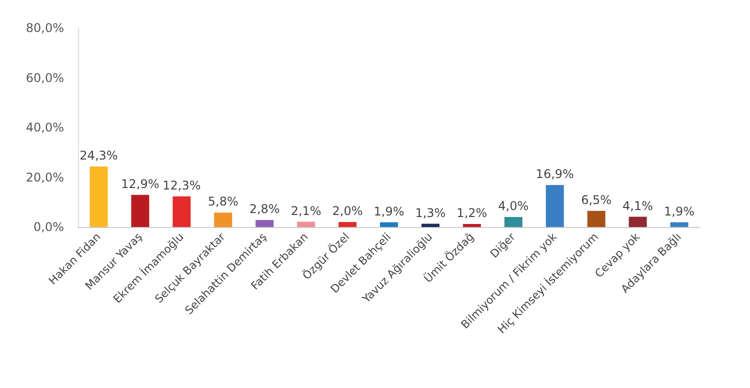  I want to click on data-label: 4,1%, so click(638, 205).